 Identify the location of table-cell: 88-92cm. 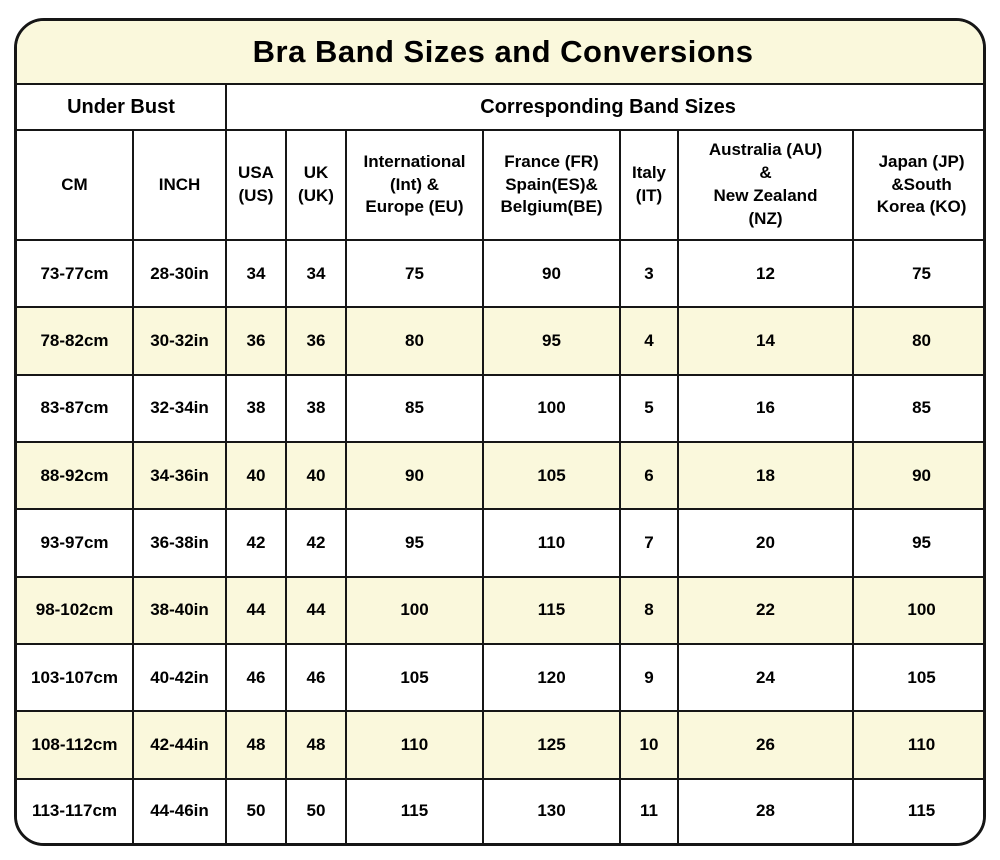
(75, 475).